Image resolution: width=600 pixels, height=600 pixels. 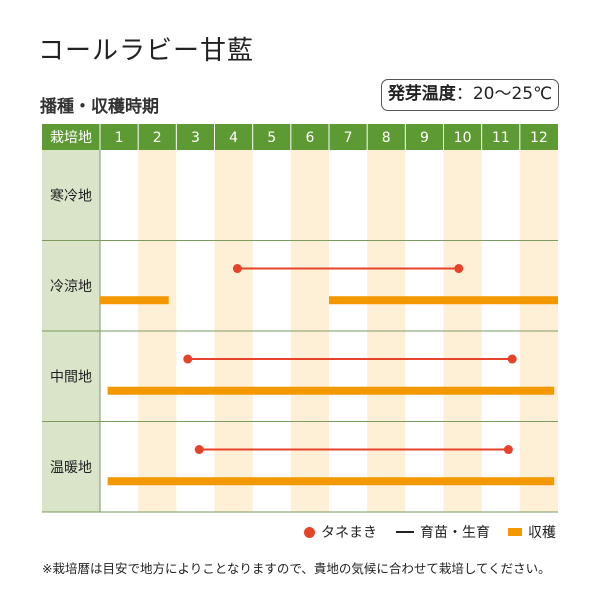 I want to click on chart-subtitle: 播種・収穫時期, so click(x=99, y=107).